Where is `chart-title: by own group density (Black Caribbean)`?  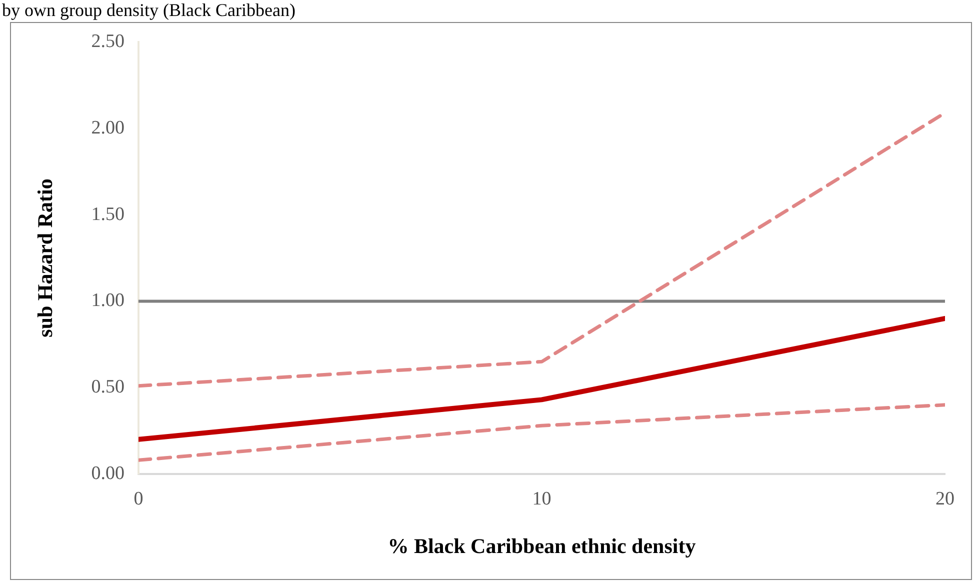 chart-title: by own group density (Black Caribbean) is located at coordinates (149, 10).